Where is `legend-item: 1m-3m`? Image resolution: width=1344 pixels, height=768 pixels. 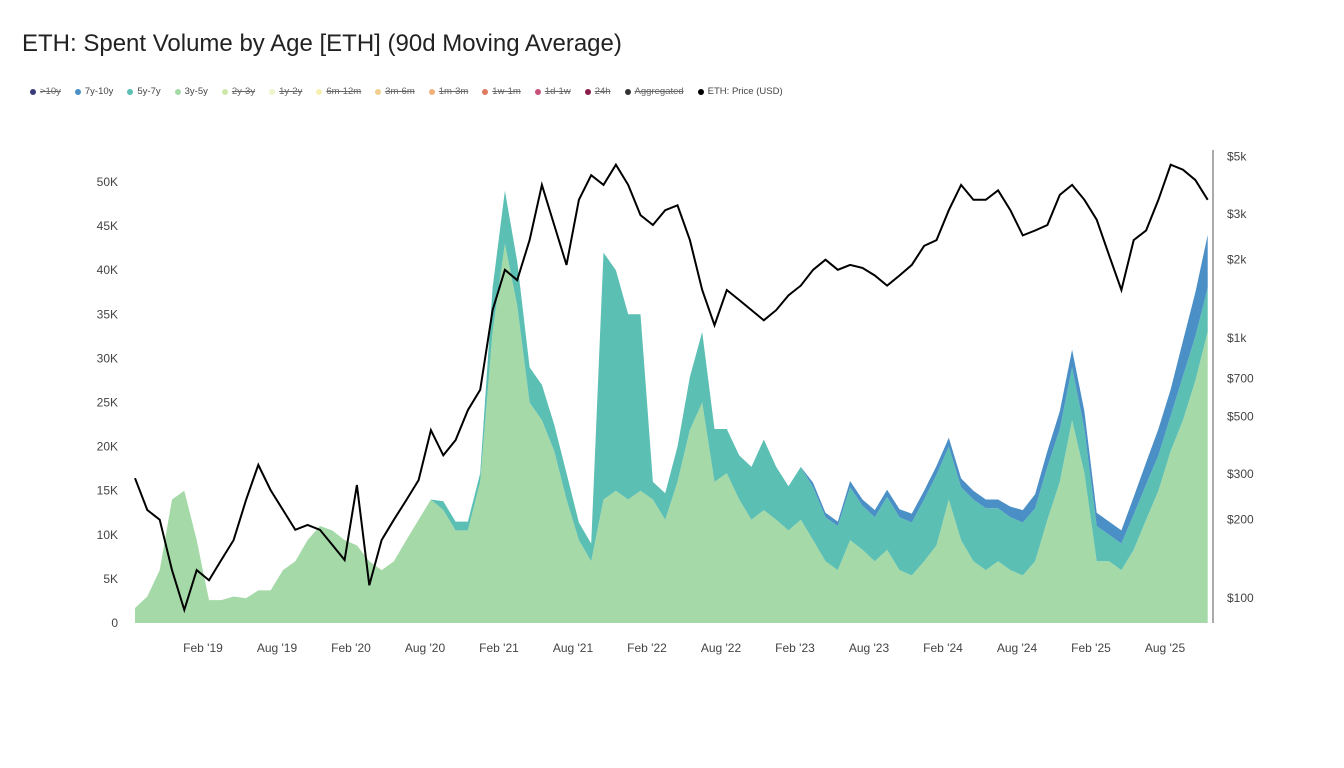
legend-item: 1m-3m is located at coordinates (448, 91).